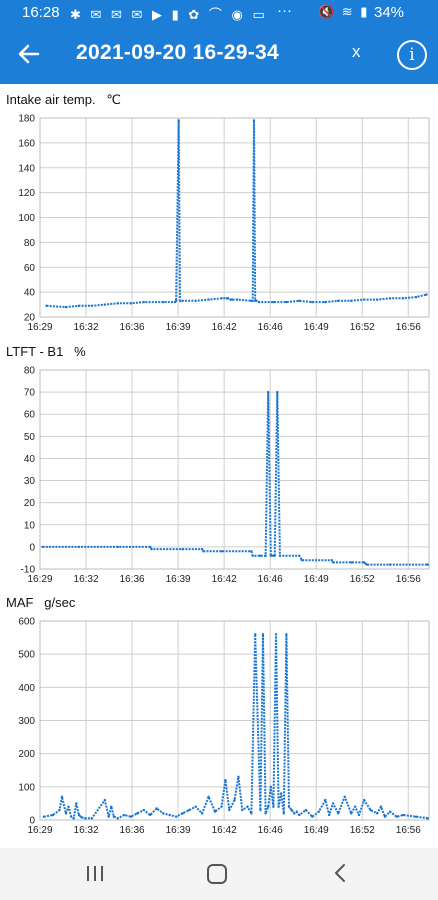 The height and width of the screenshot is (900, 438). I want to click on x-tick-label: 16:39, so click(178, 327).